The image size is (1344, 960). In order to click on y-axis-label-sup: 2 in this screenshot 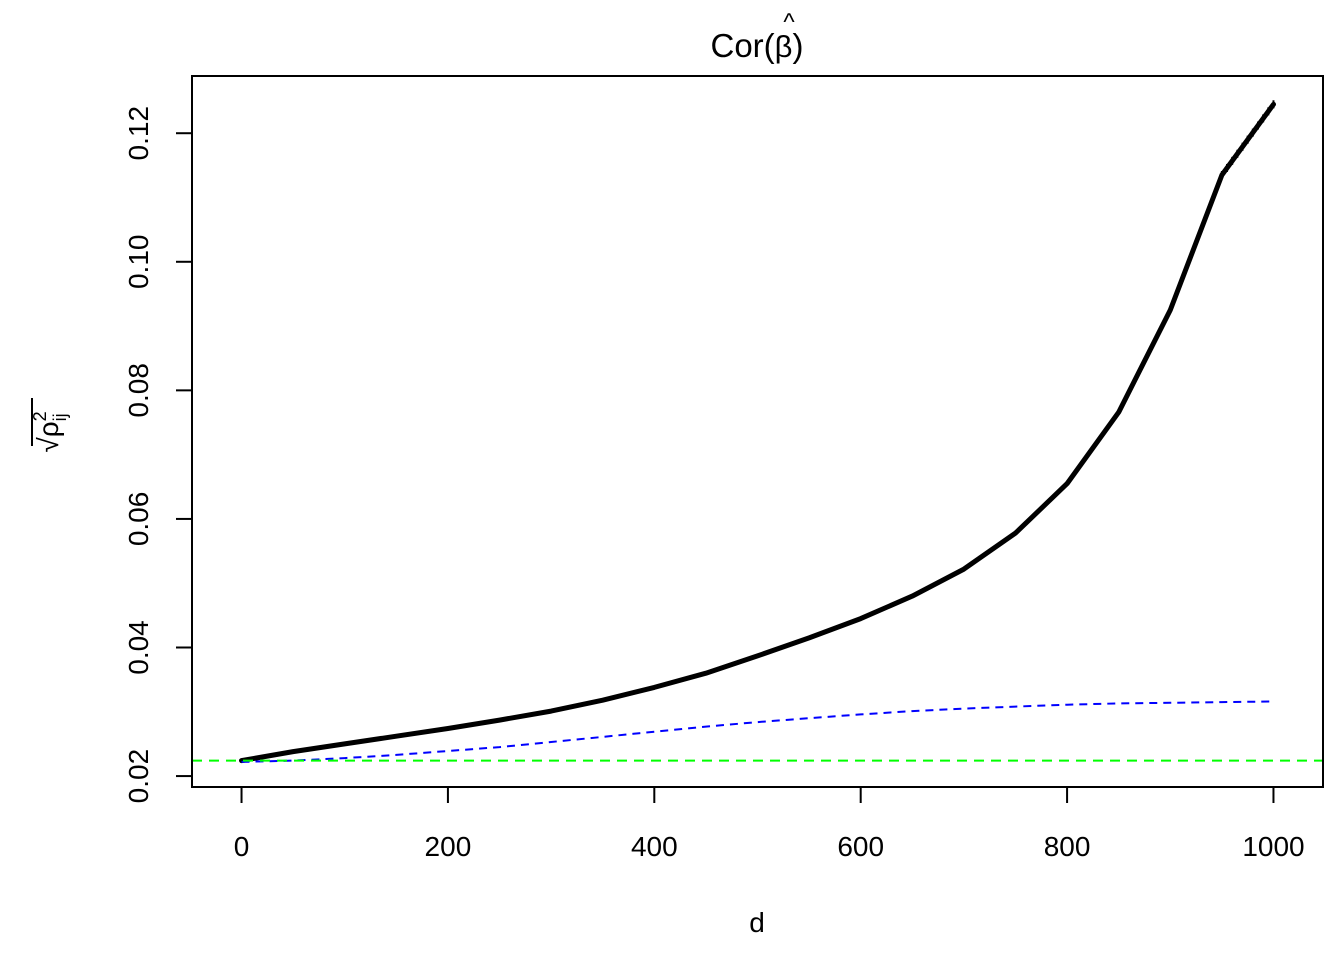, I will do `click(40, 416)`.